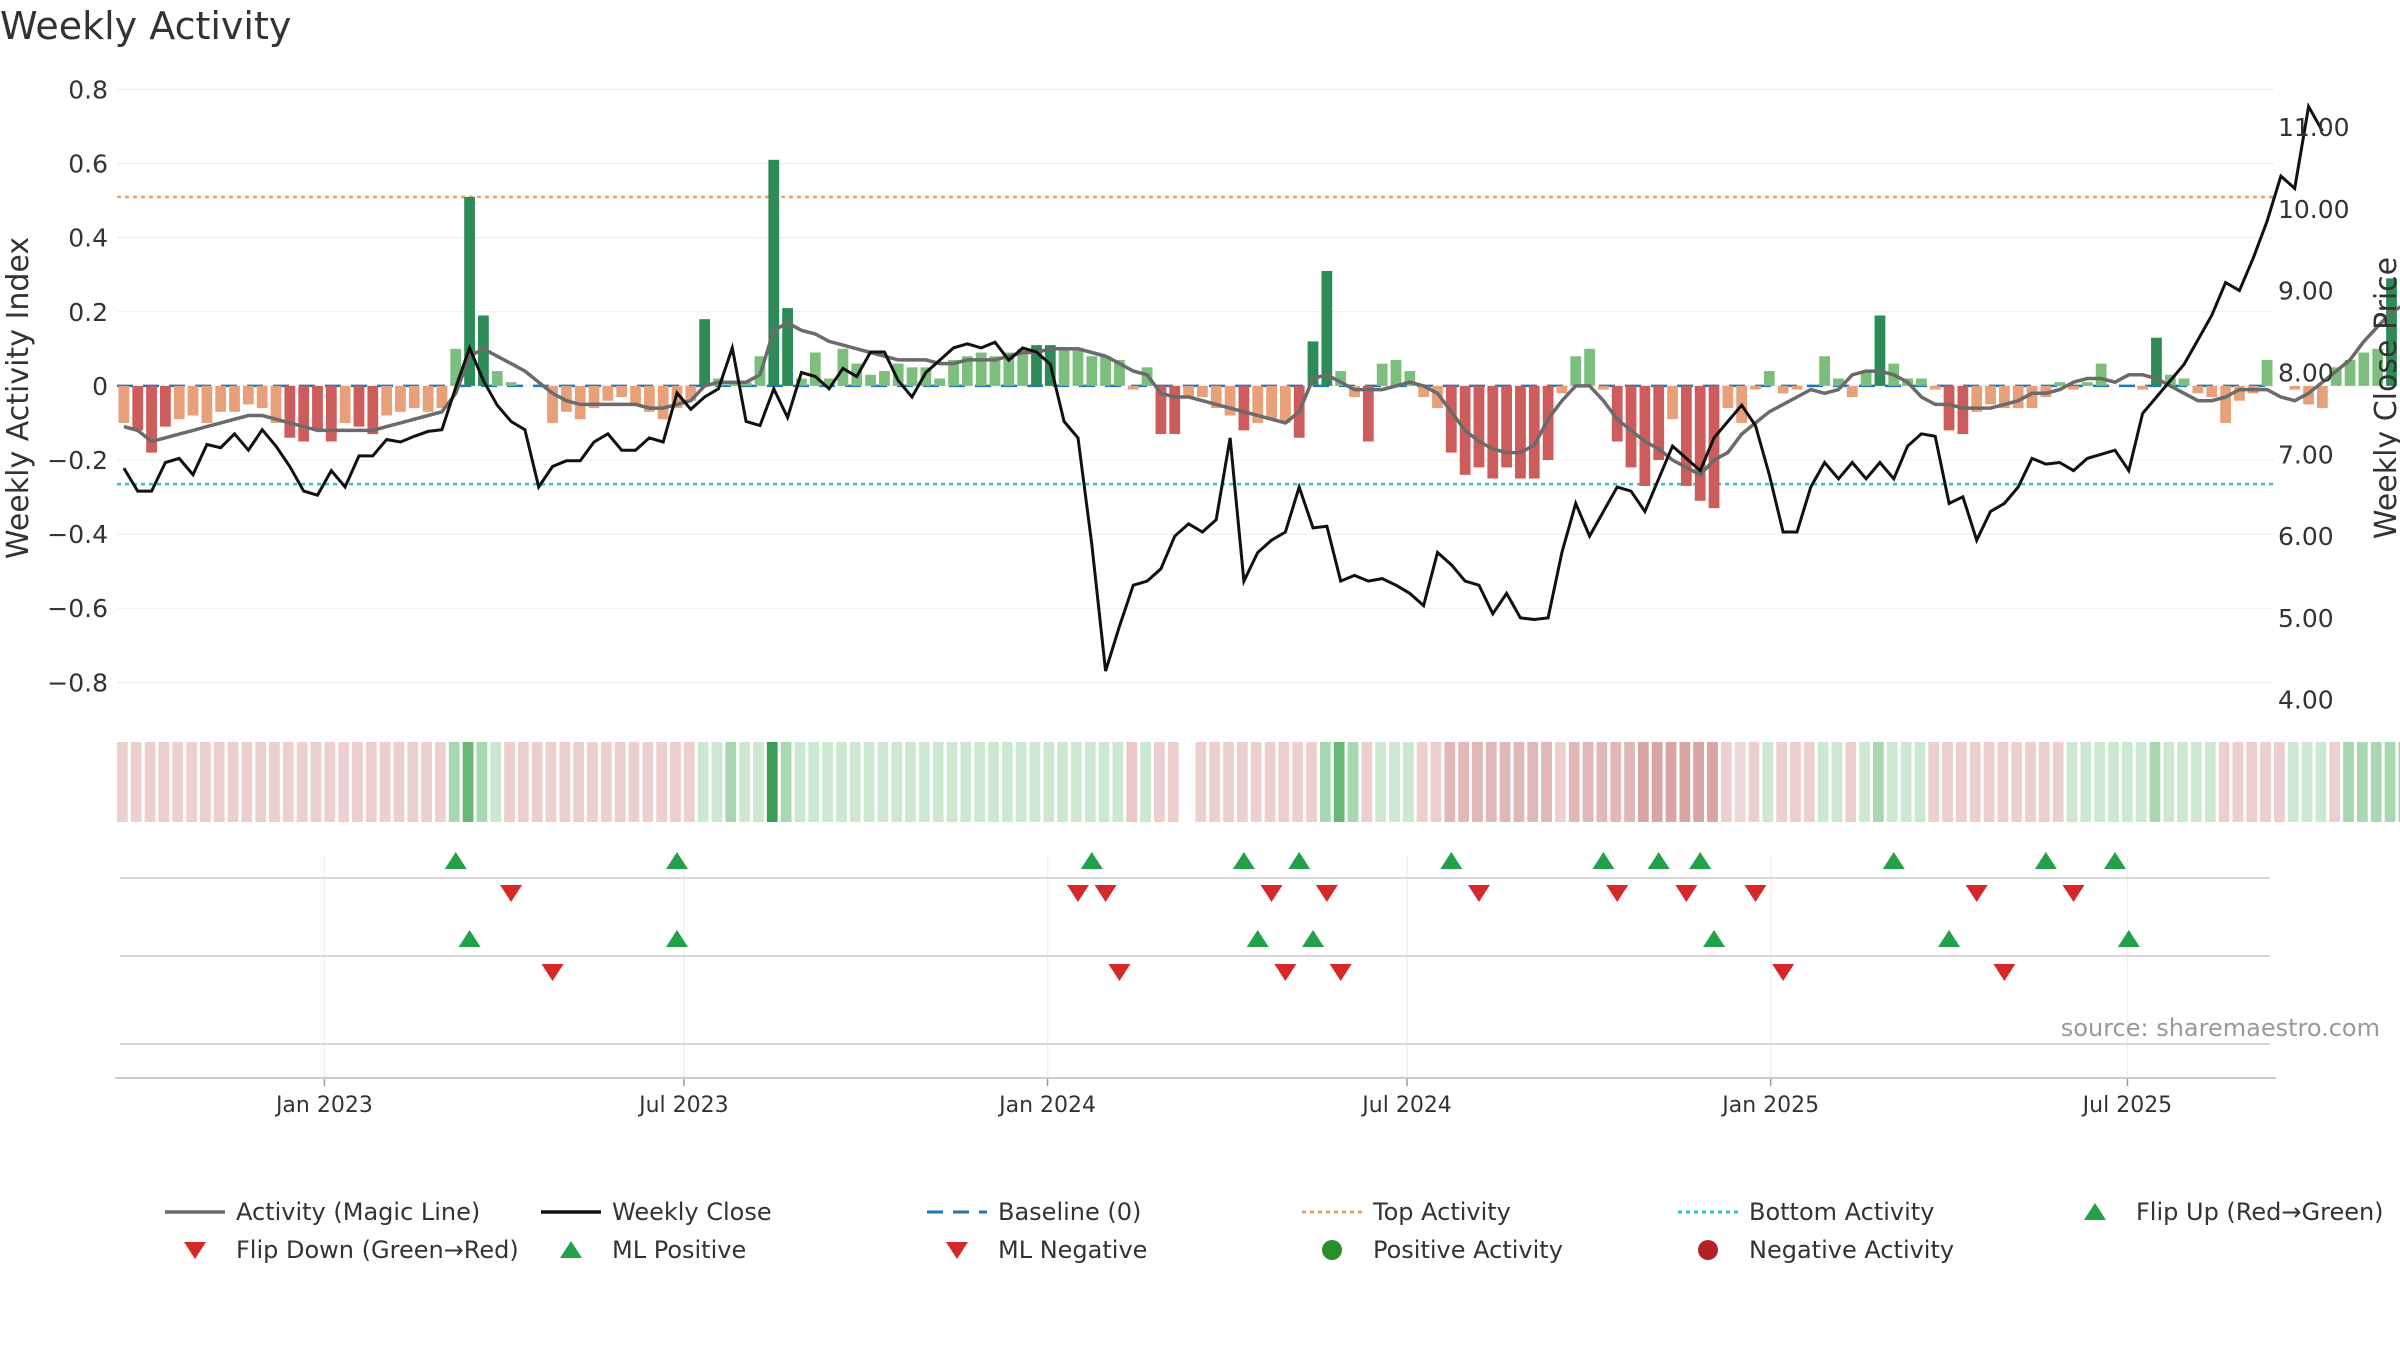 Image resolution: width=2400 pixels, height=1350 pixels. I want to click on y-tick-label: 0.8, so click(88, 89).